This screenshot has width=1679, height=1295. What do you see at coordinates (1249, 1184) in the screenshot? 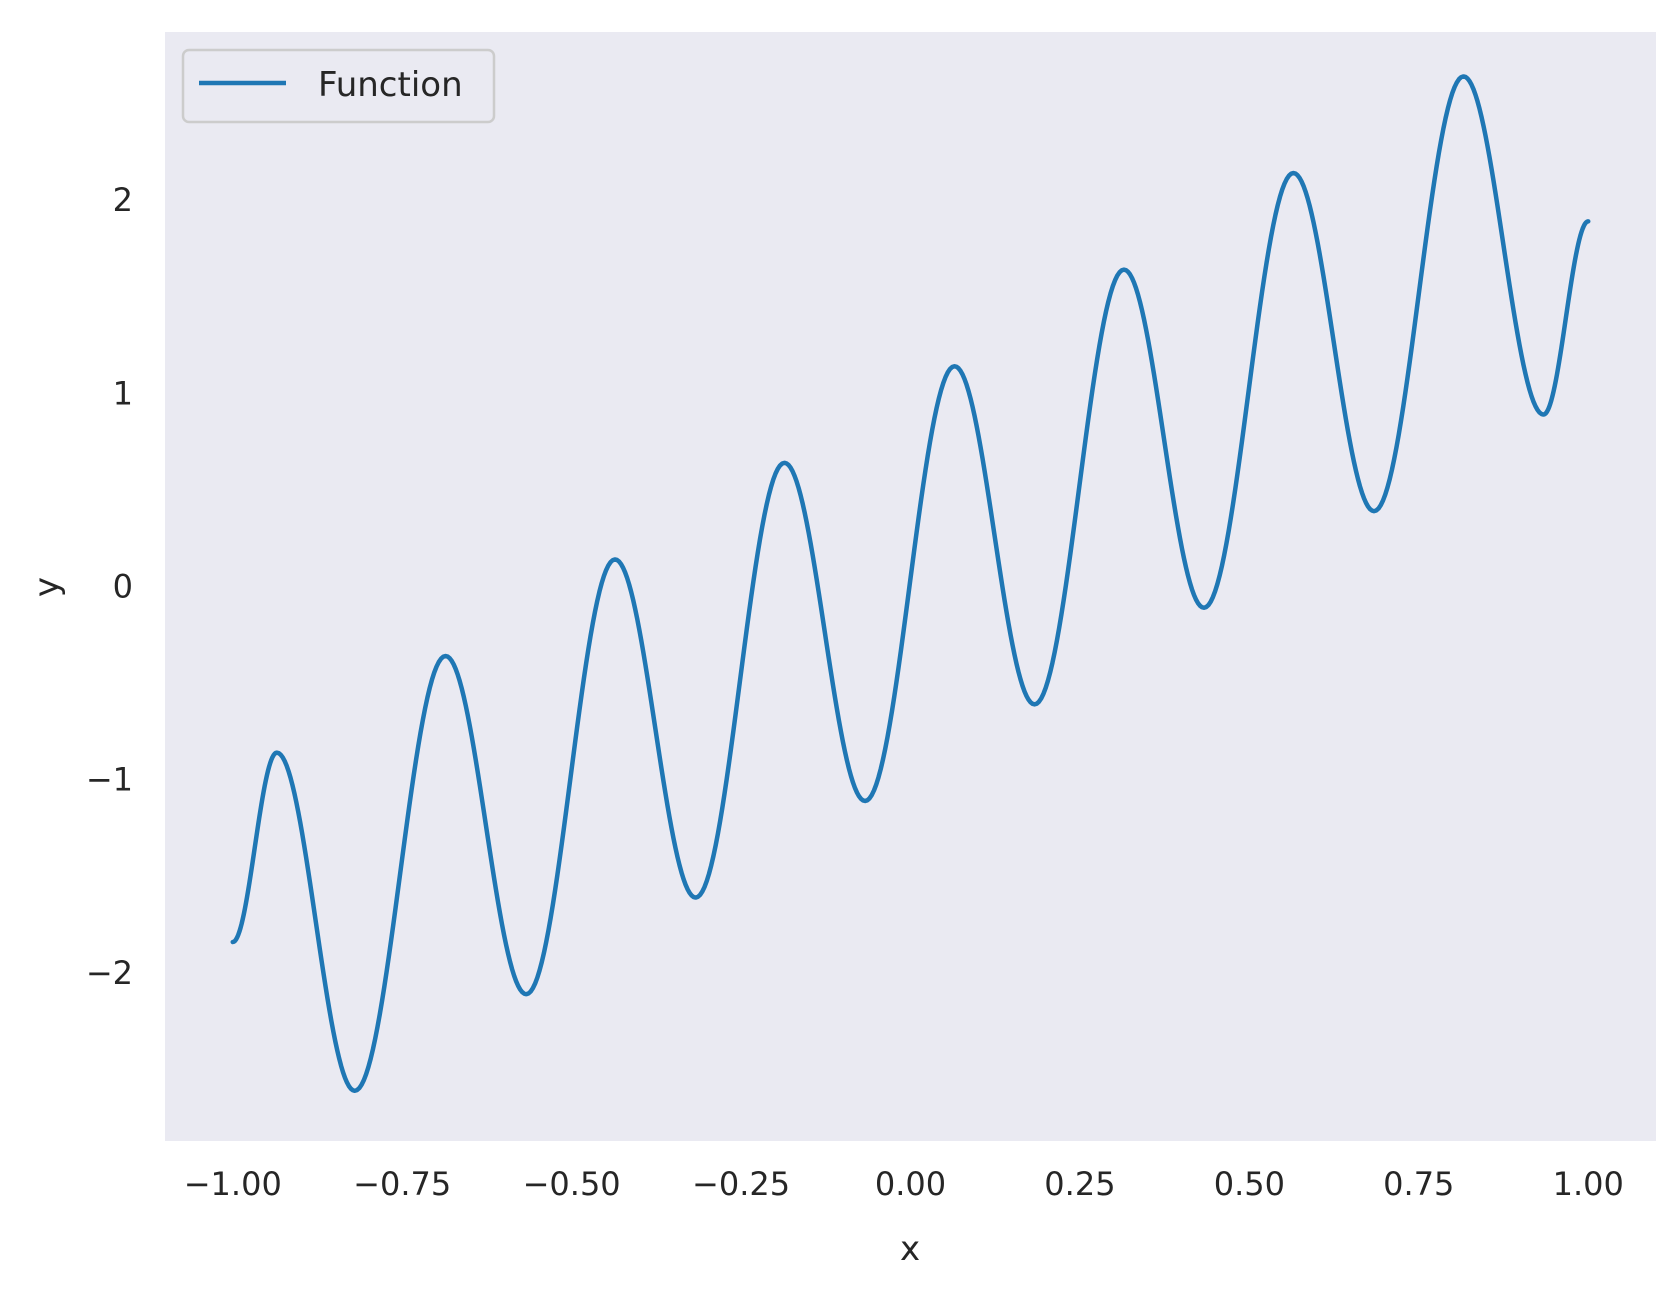
I see `x-tick-label: 0.50` at bounding box center [1249, 1184].